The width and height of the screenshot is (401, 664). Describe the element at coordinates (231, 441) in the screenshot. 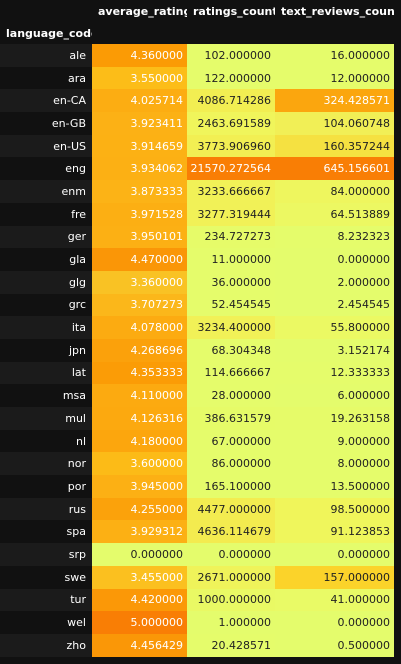

I see `cell-ratings-count: 67.000000` at that location.